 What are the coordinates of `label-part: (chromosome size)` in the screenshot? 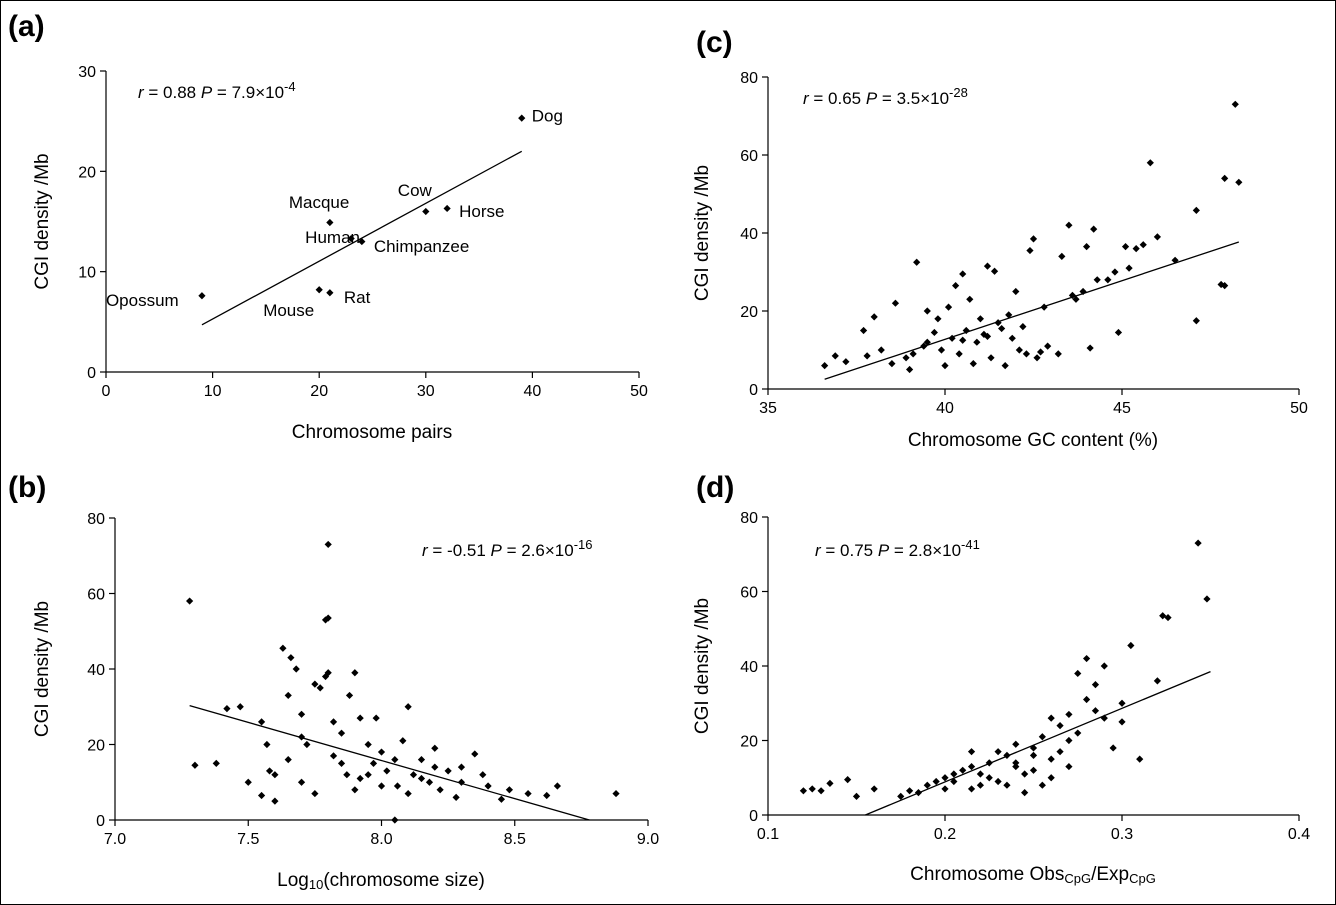 It's located at (404, 880).